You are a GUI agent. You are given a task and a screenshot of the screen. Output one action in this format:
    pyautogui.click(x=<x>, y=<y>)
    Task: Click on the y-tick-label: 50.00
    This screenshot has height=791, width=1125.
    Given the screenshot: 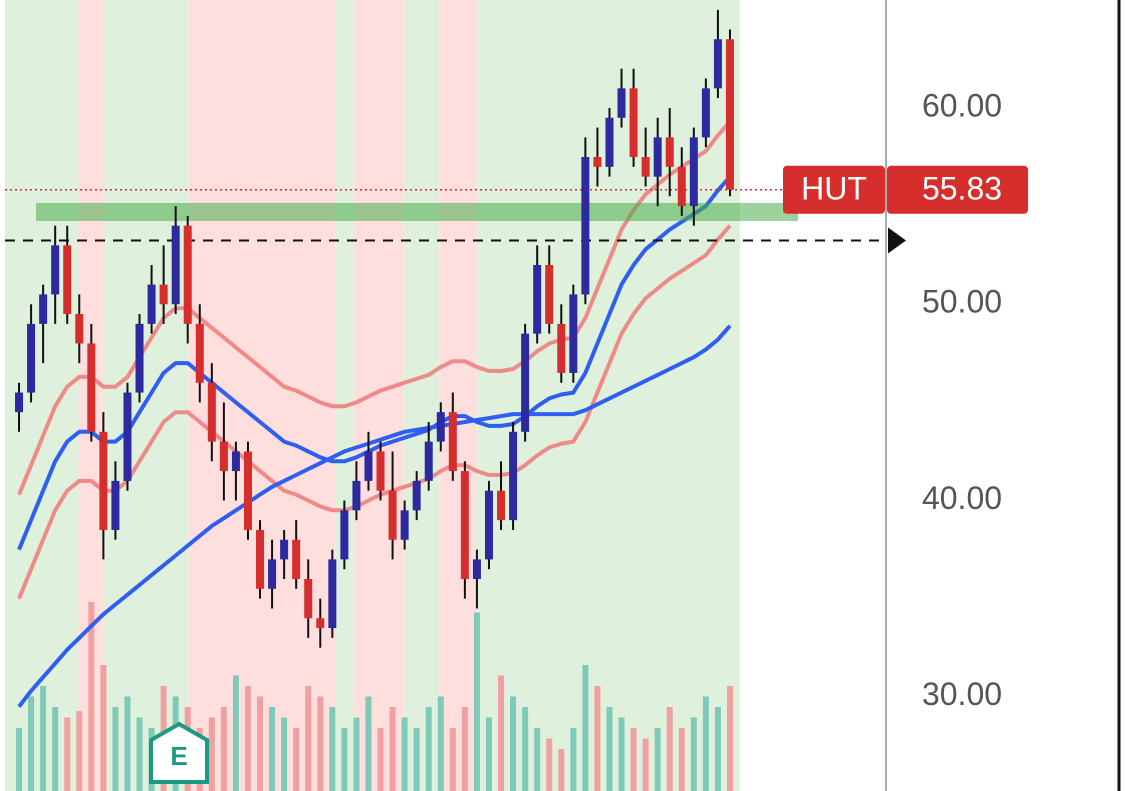 What is the action you would take?
    pyautogui.click(x=962, y=302)
    